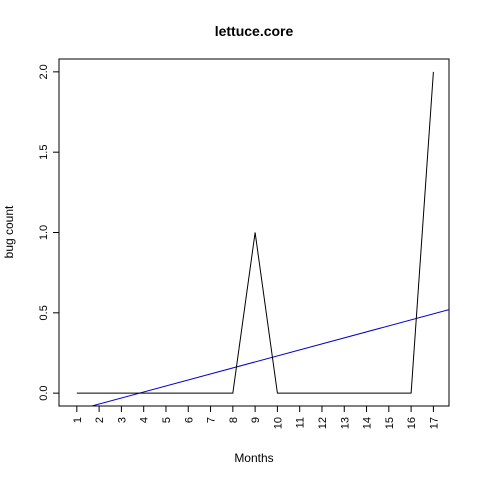 The height and width of the screenshot is (480, 480). Describe the element at coordinates (323, 423) in the screenshot. I see `x-tick-label: 12` at that location.